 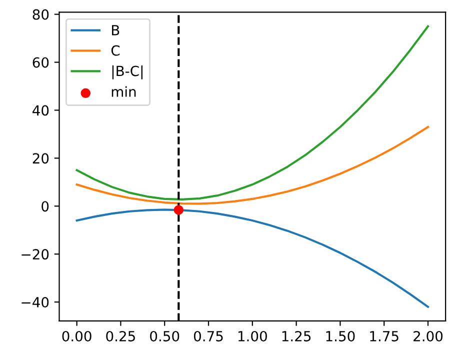 I want to click on y-tick-label: 20, so click(x=40, y=158).